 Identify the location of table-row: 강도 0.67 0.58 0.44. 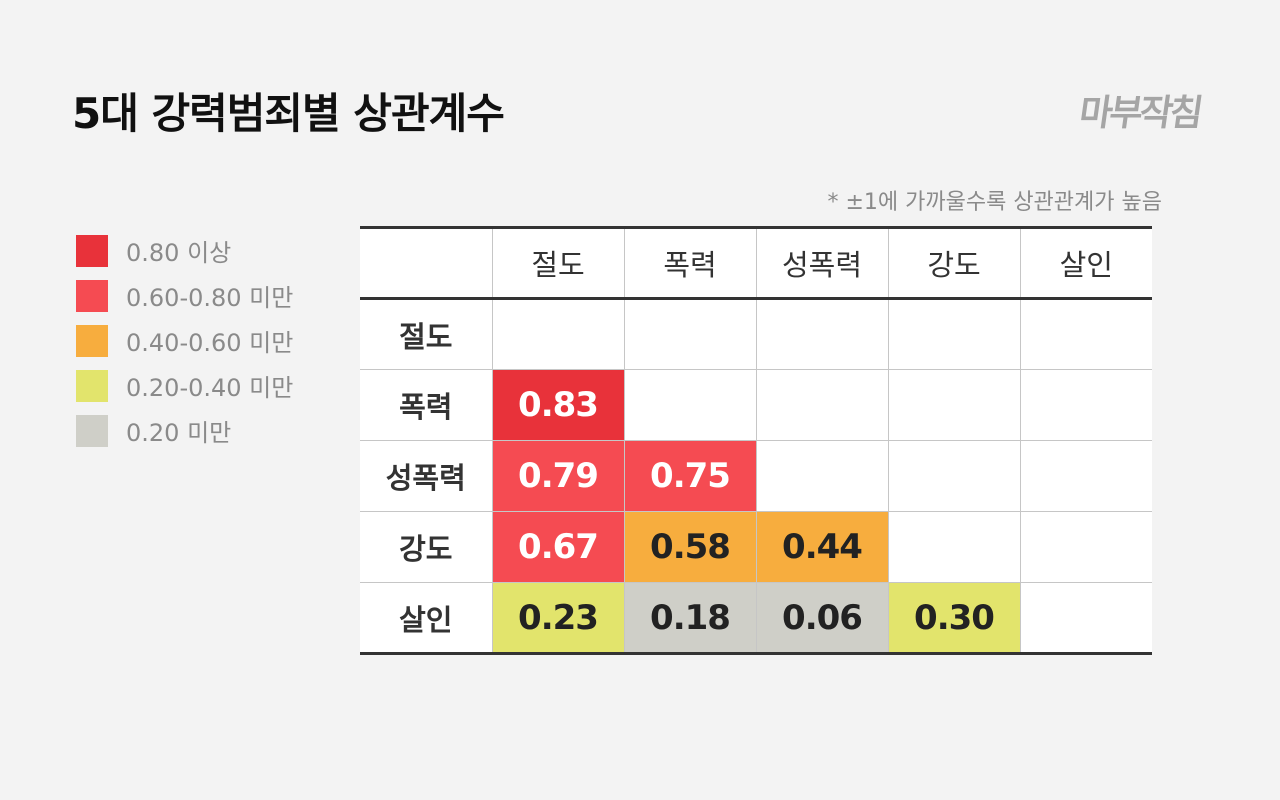
(756, 547).